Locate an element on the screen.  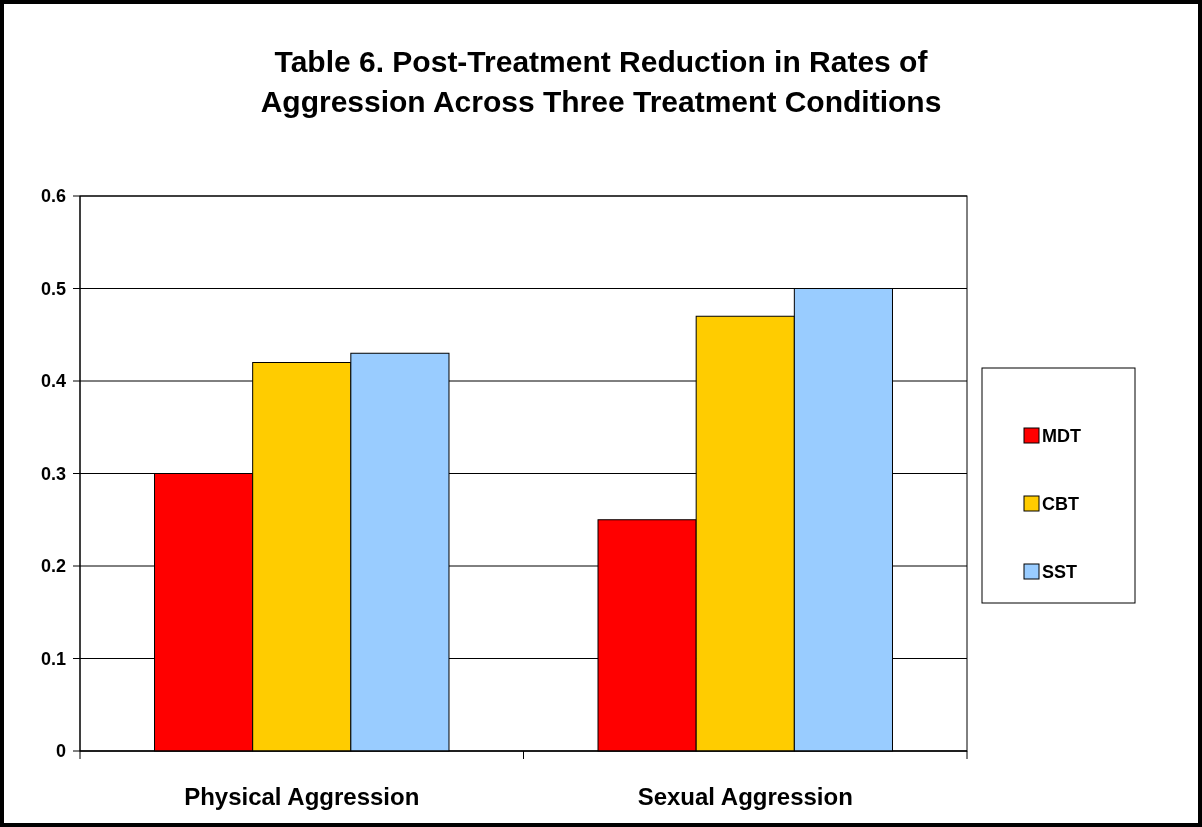
legend-label: CBT is located at coordinates (1060, 504).